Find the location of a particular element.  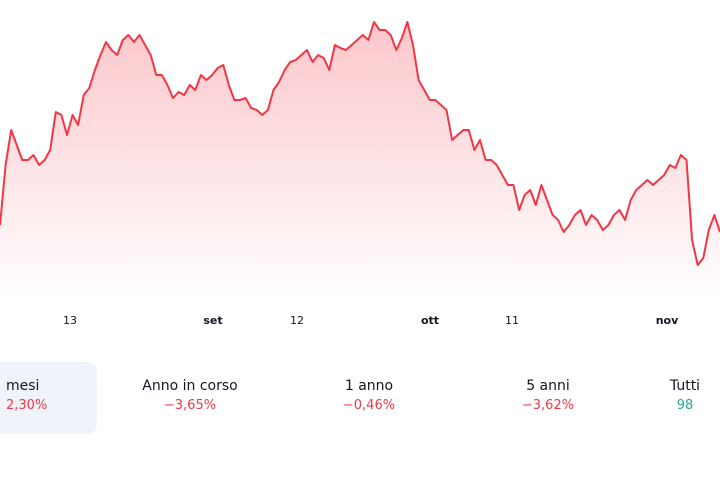

period-label: 1 anno is located at coordinates (369, 386).